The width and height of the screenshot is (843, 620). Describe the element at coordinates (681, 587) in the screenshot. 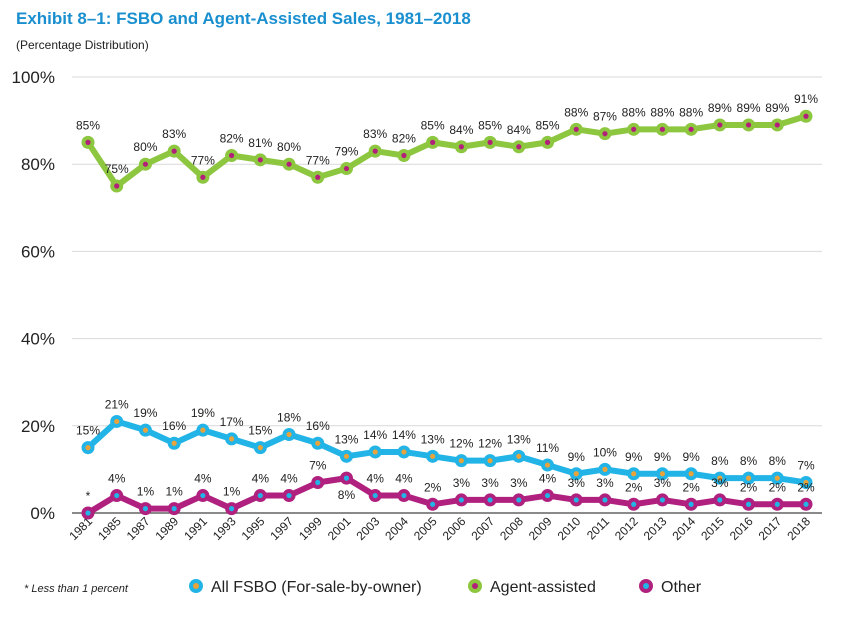

I see `legend-label: Other` at that location.